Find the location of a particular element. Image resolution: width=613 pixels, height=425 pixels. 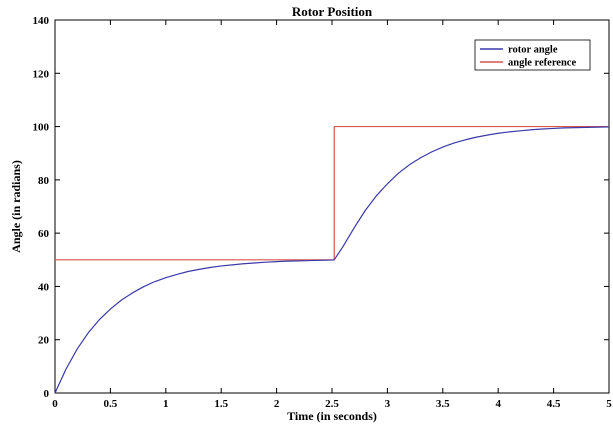

x-tick-label: 4.5 is located at coordinates (554, 404).